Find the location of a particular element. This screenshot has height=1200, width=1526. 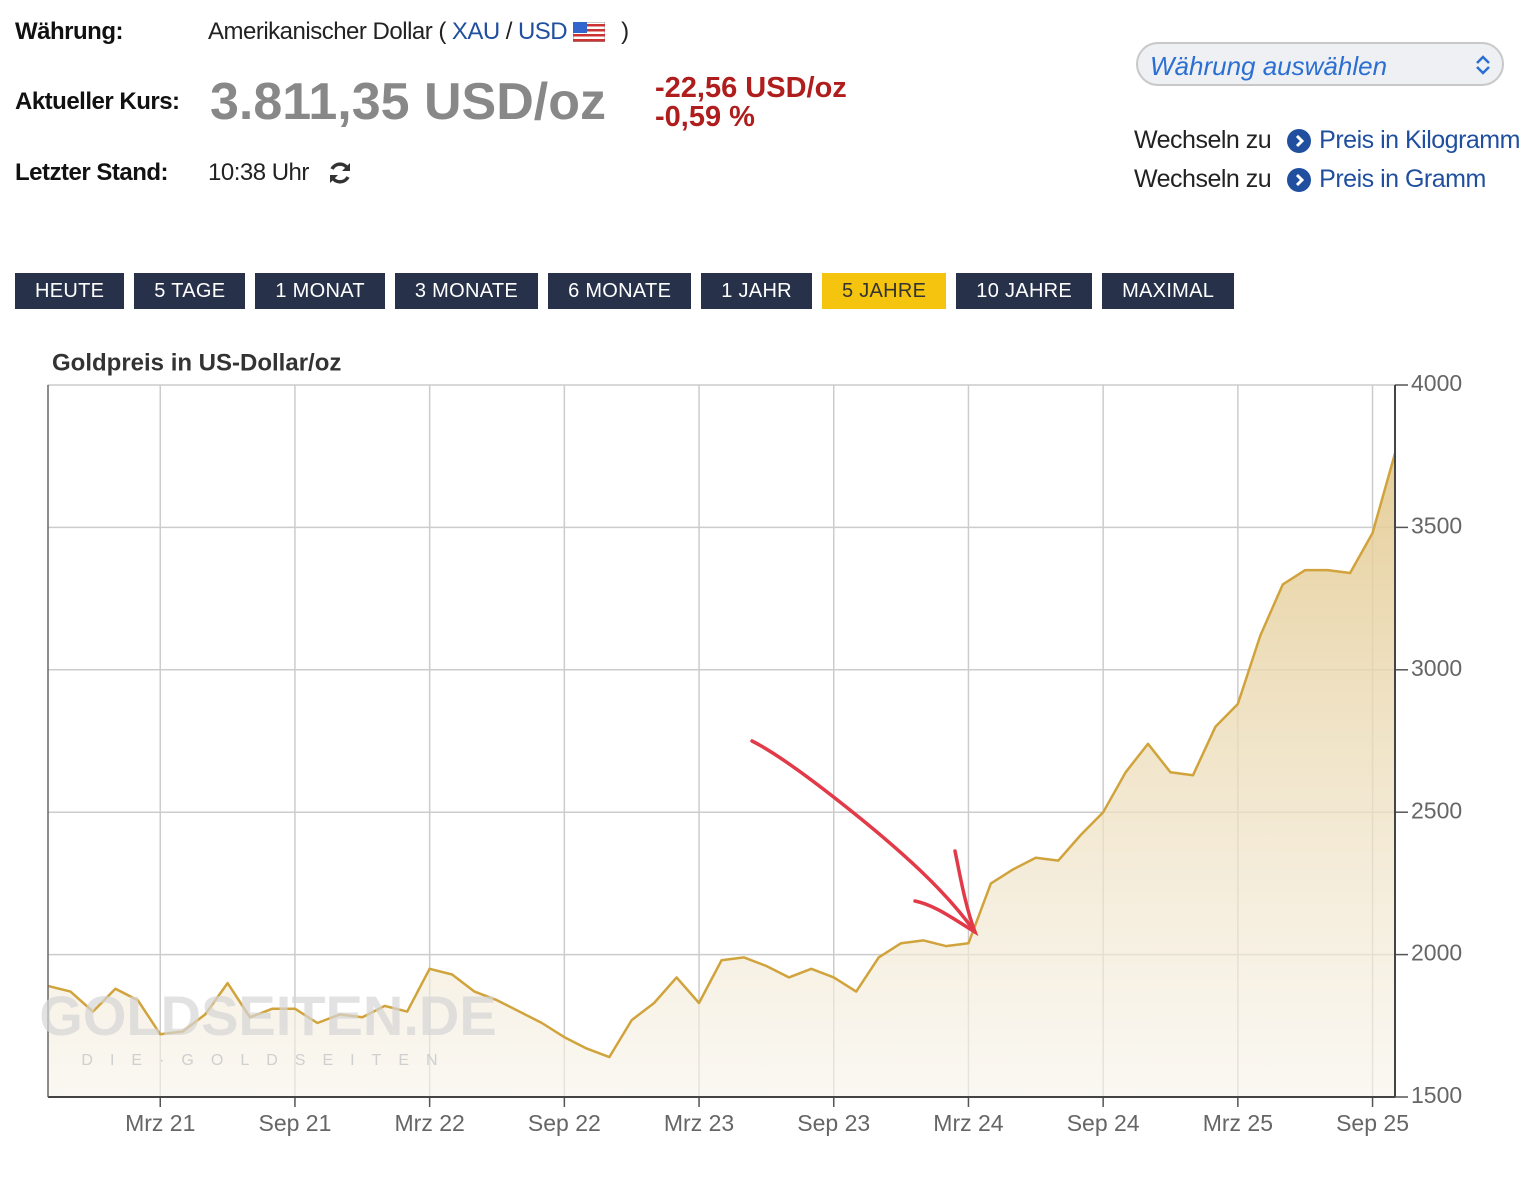

x-tick-label: Sep 21 is located at coordinates (294, 1123).